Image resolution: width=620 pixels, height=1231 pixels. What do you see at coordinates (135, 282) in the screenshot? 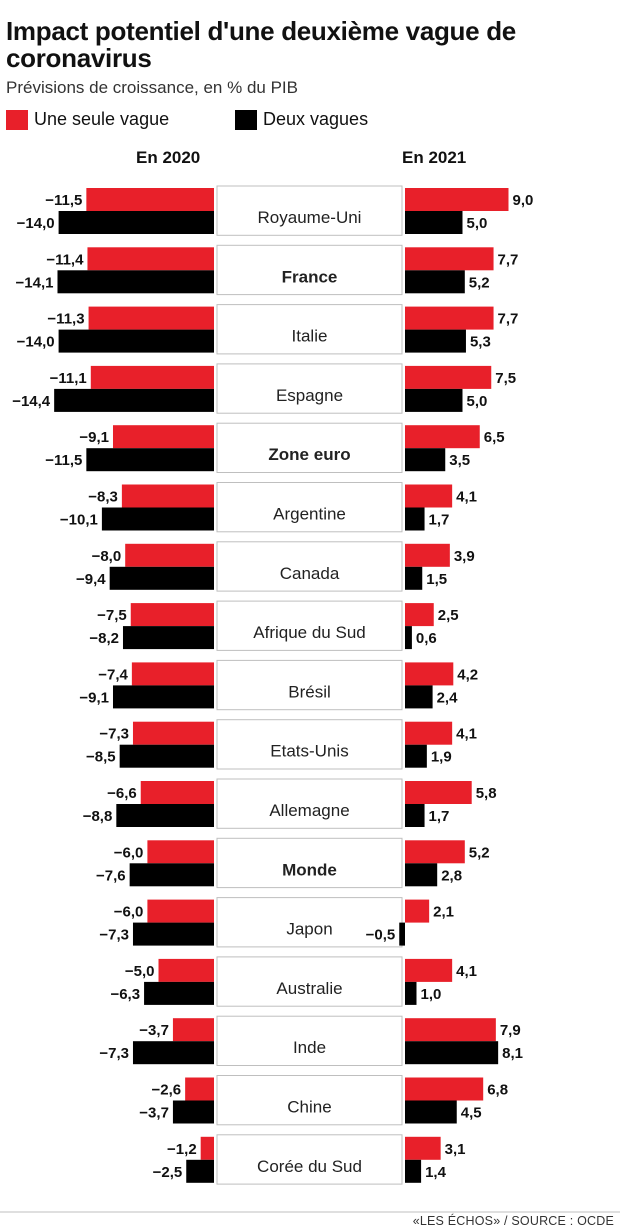
I see `bar-2020-two-waves-france` at bounding box center [135, 282].